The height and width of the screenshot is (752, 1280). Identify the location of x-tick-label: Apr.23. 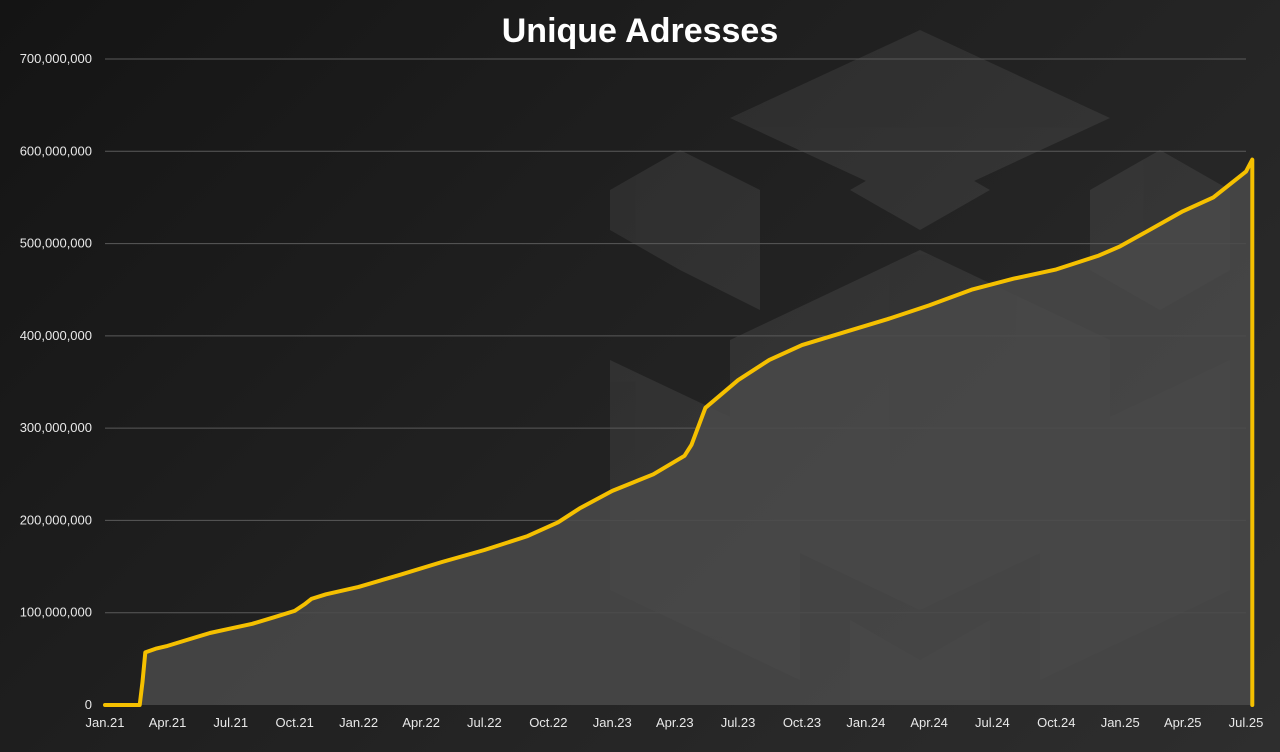
(675, 722).